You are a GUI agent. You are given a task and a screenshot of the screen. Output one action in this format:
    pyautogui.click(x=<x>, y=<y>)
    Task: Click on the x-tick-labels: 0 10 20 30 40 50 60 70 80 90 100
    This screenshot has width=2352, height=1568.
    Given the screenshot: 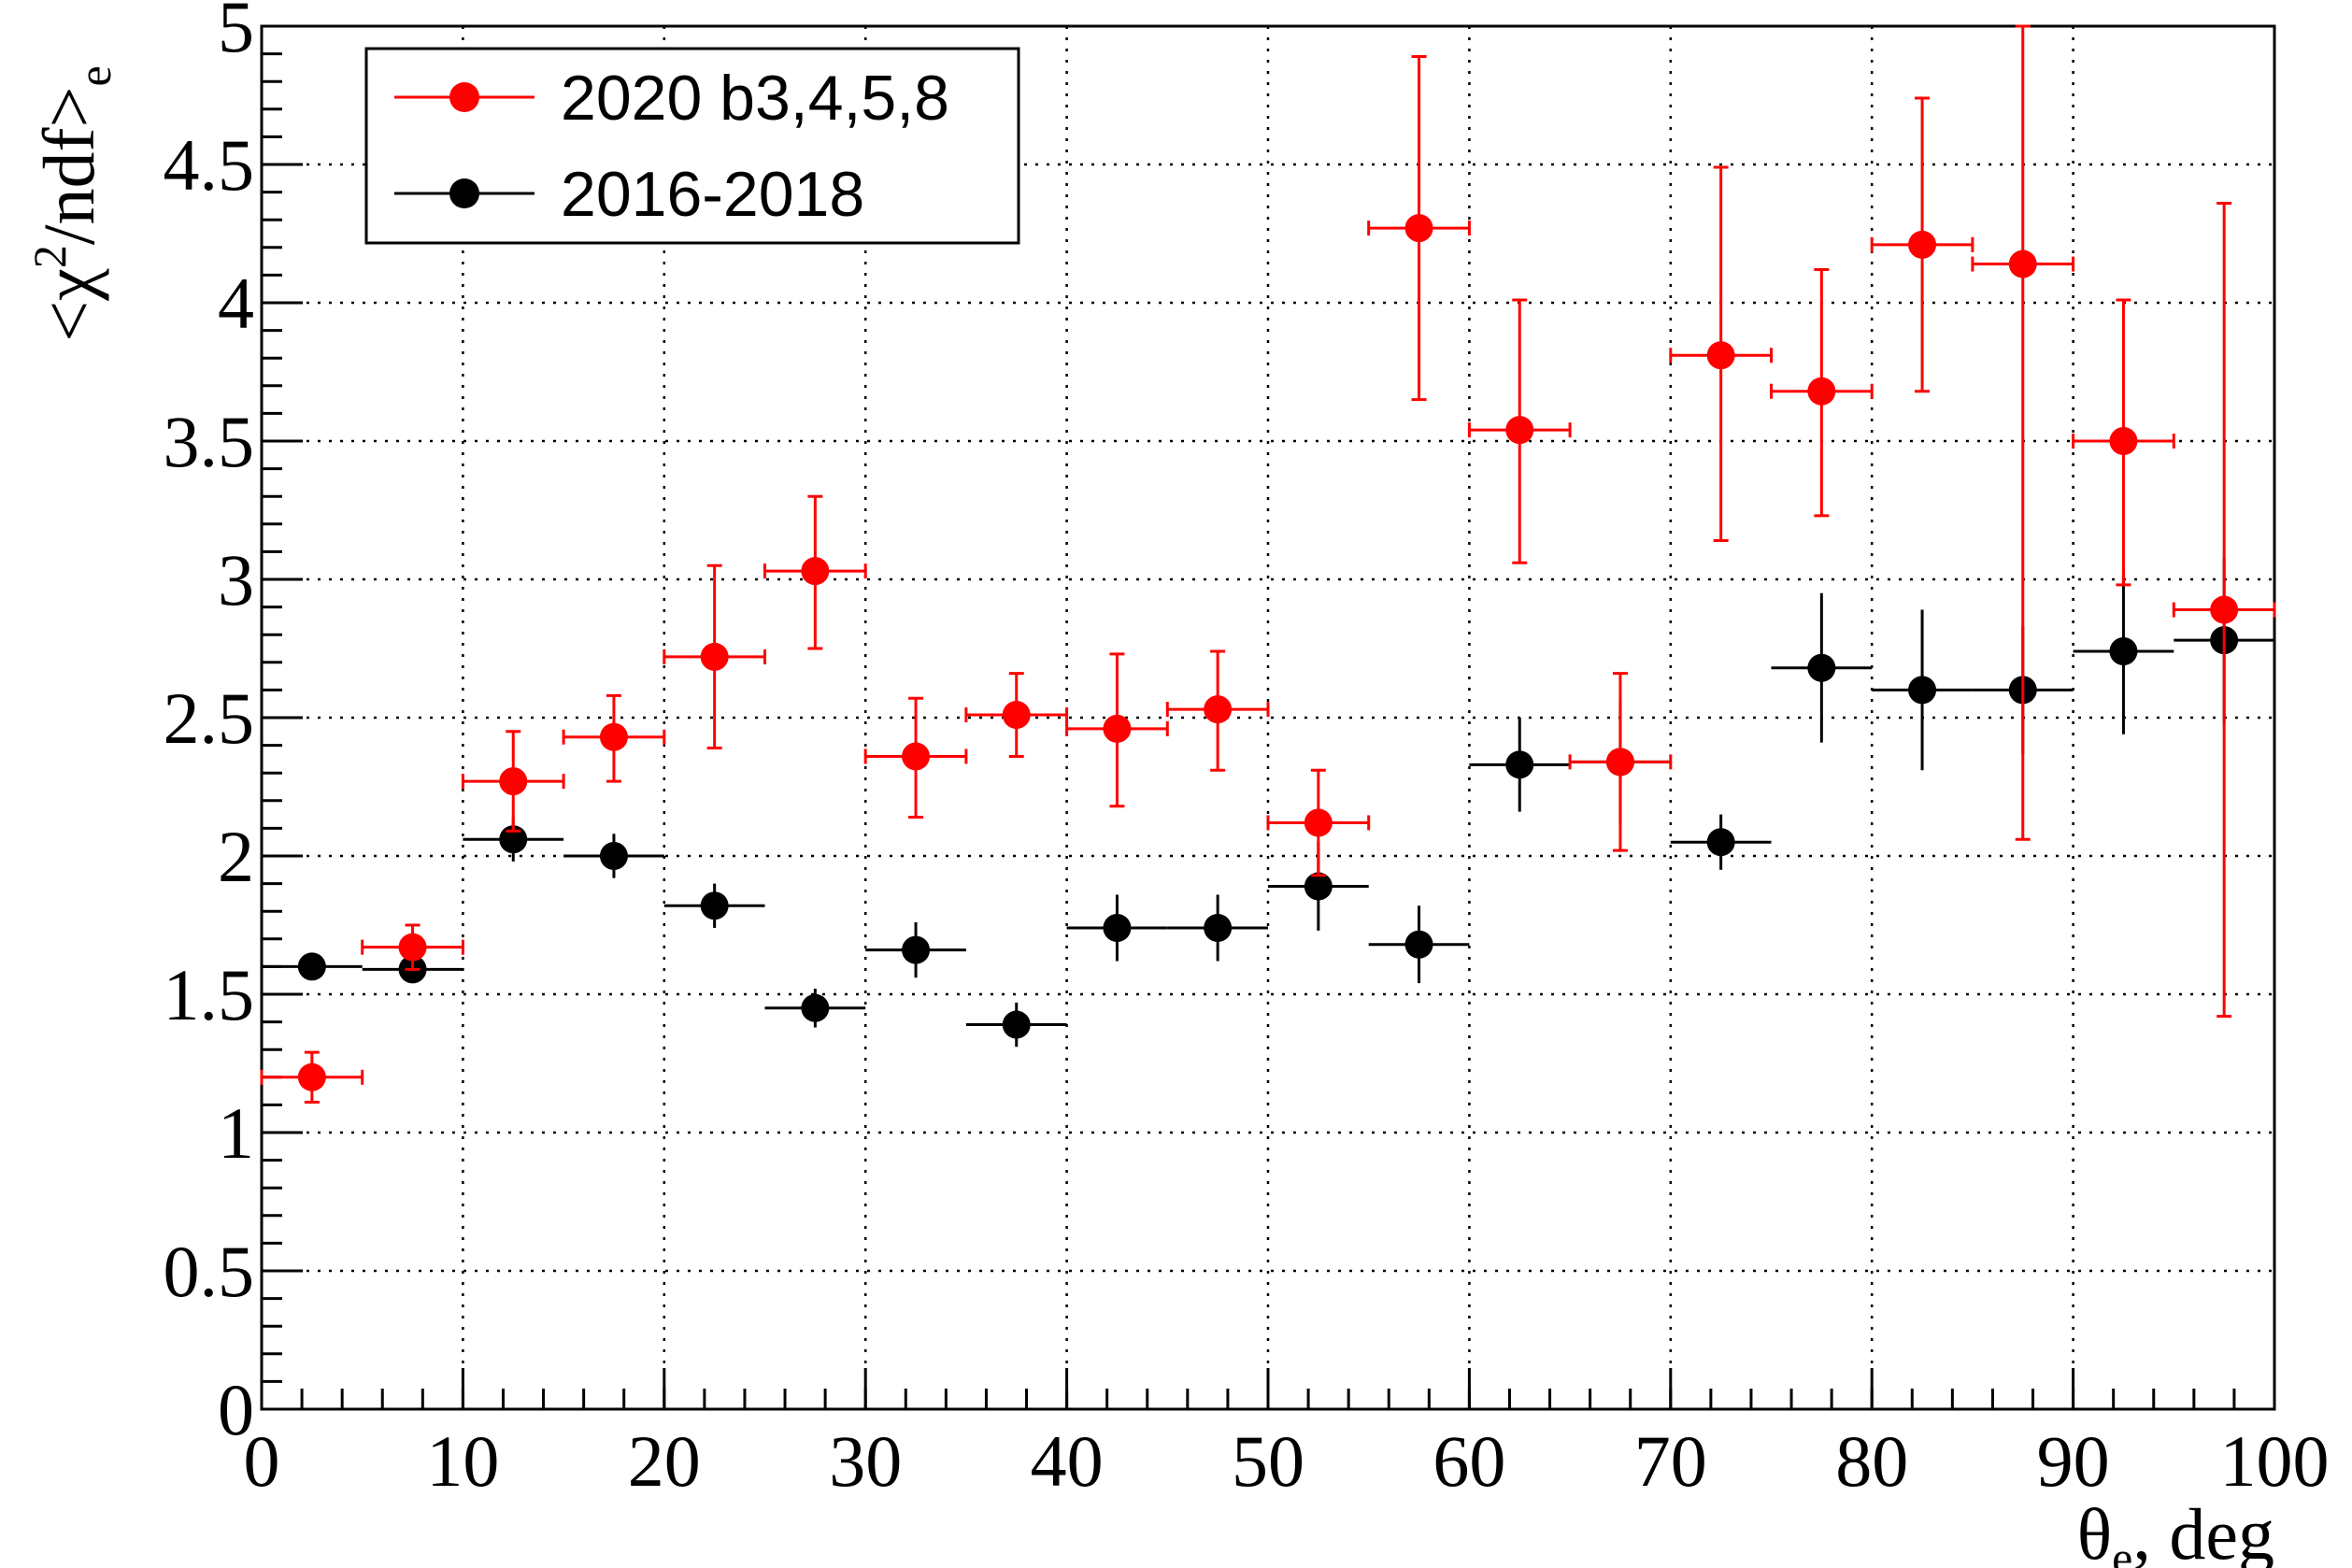 What is the action you would take?
    pyautogui.click(x=1287, y=1461)
    